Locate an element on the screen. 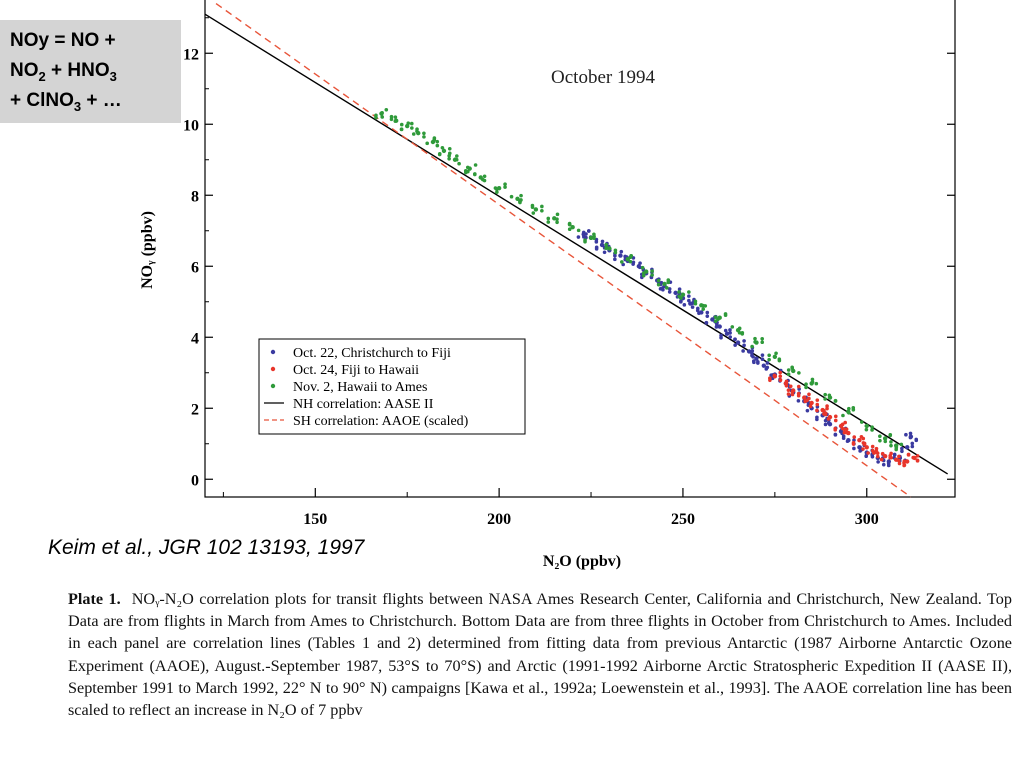 The image size is (1024, 768). noy-definition-line2: NO2 + HNO3 is located at coordinates (63, 72).